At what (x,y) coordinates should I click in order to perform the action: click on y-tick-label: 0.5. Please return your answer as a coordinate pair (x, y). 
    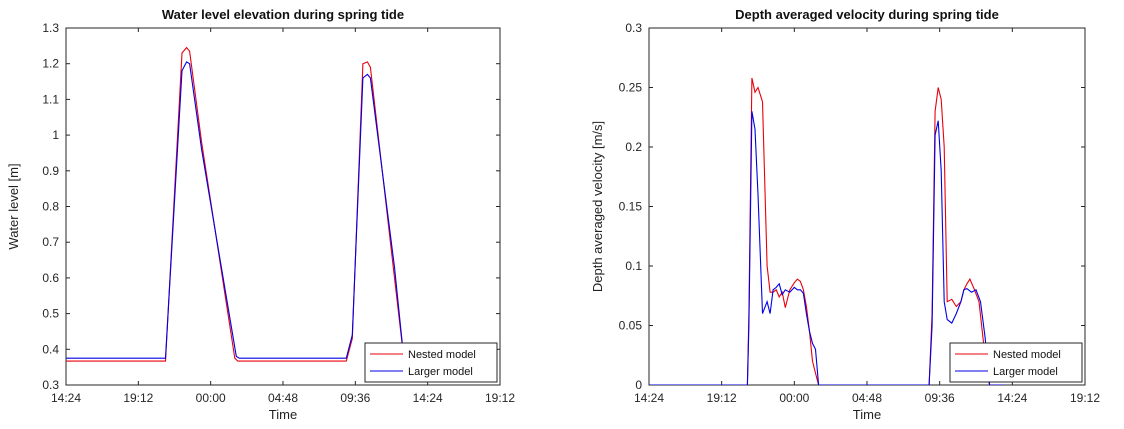
    Looking at the image, I should click on (50, 314).